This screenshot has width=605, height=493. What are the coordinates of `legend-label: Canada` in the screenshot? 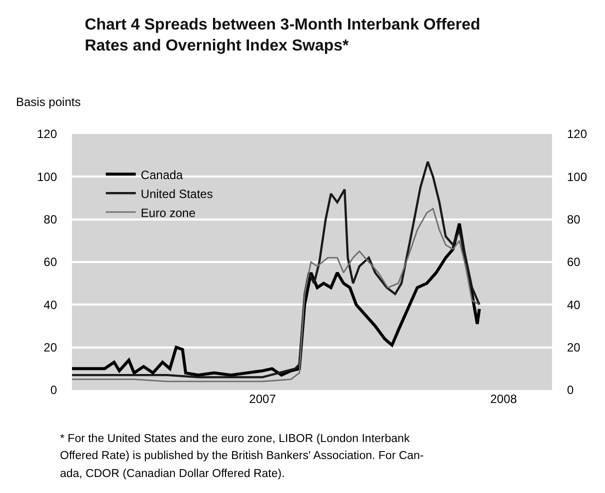 It's located at (162, 175).